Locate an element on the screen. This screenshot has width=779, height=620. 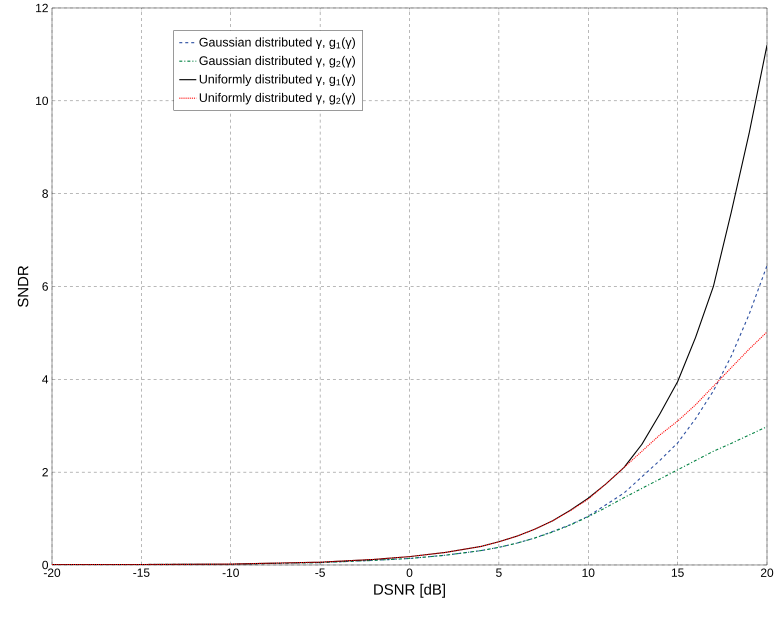
y-tick-label: 0 is located at coordinates (45, 565).